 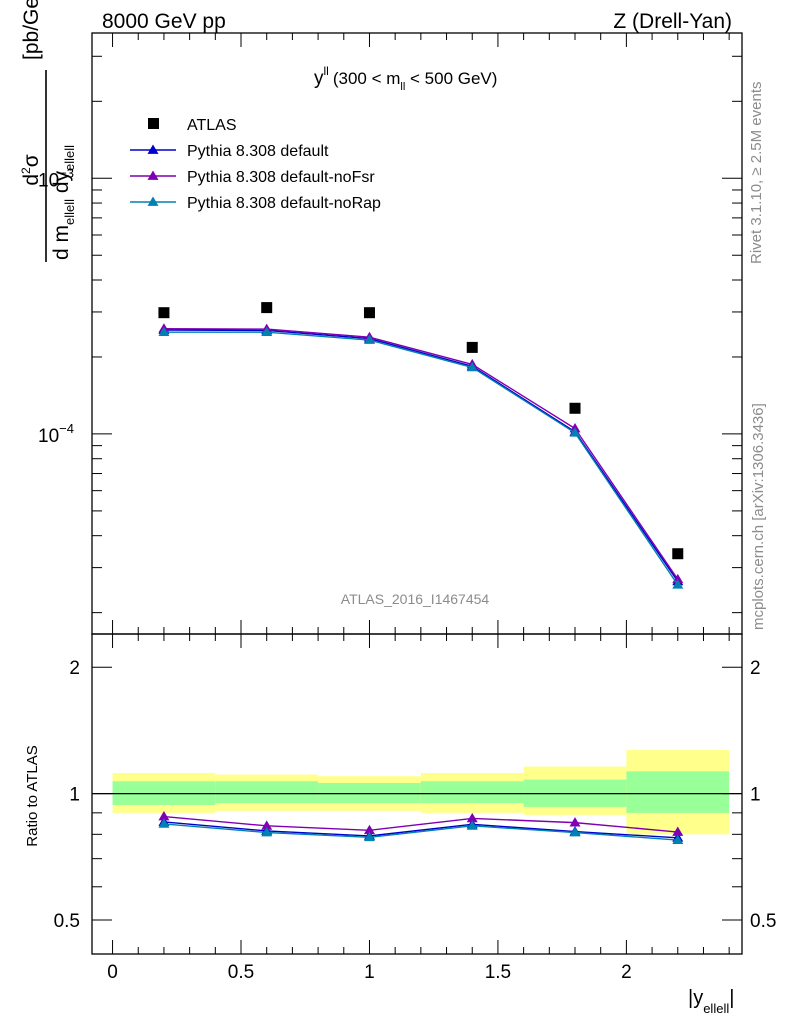 I want to click on legend-label: Pythia 8.308 default-noFsr, so click(x=281, y=177).